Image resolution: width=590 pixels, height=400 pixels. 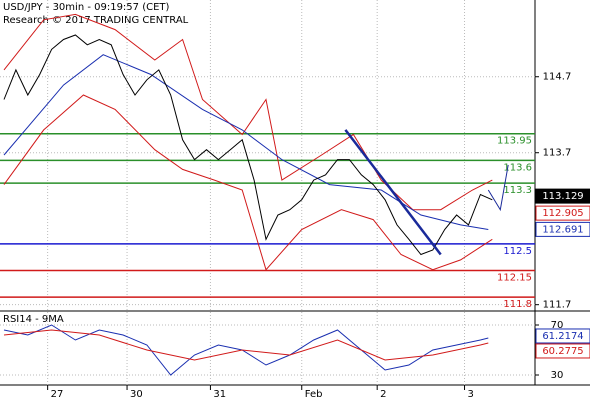 What do you see at coordinates (33, 319) in the screenshot?
I see `panel-title: RSI14 - 9MA` at bounding box center [33, 319].